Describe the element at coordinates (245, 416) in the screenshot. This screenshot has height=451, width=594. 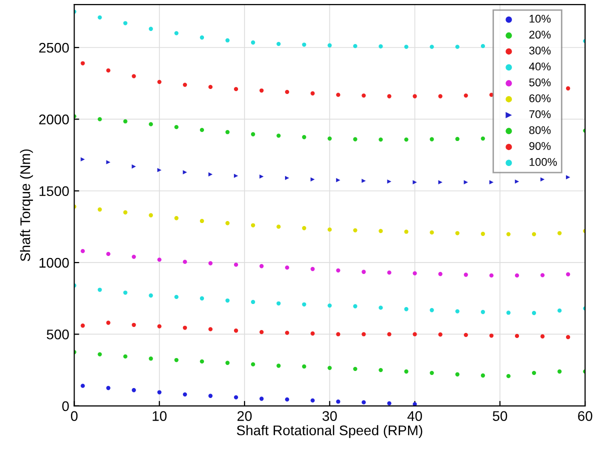
I see `x-tick-label: 20` at that location.